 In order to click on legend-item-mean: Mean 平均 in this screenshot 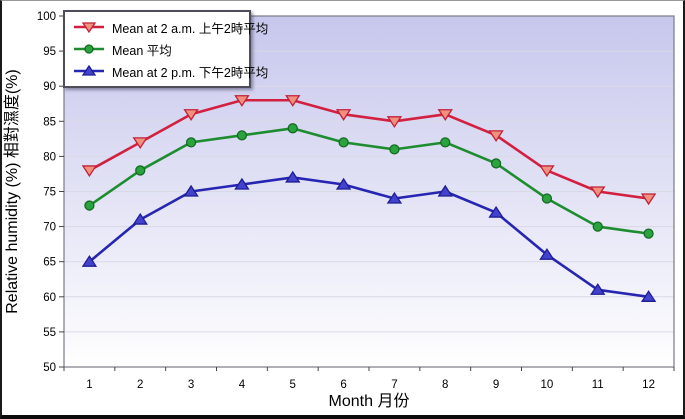, I will do `click(158, 49)`.